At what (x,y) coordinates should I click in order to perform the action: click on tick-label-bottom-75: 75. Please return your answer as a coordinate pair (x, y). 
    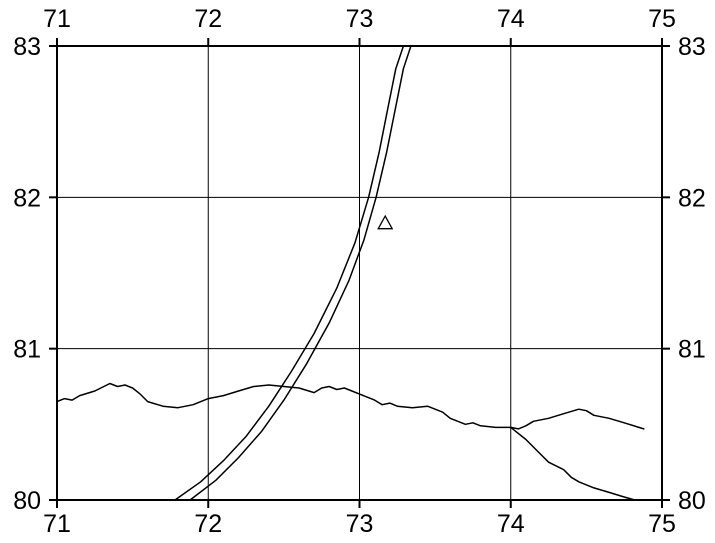
    Looking at the image, I should click on (662, 524).